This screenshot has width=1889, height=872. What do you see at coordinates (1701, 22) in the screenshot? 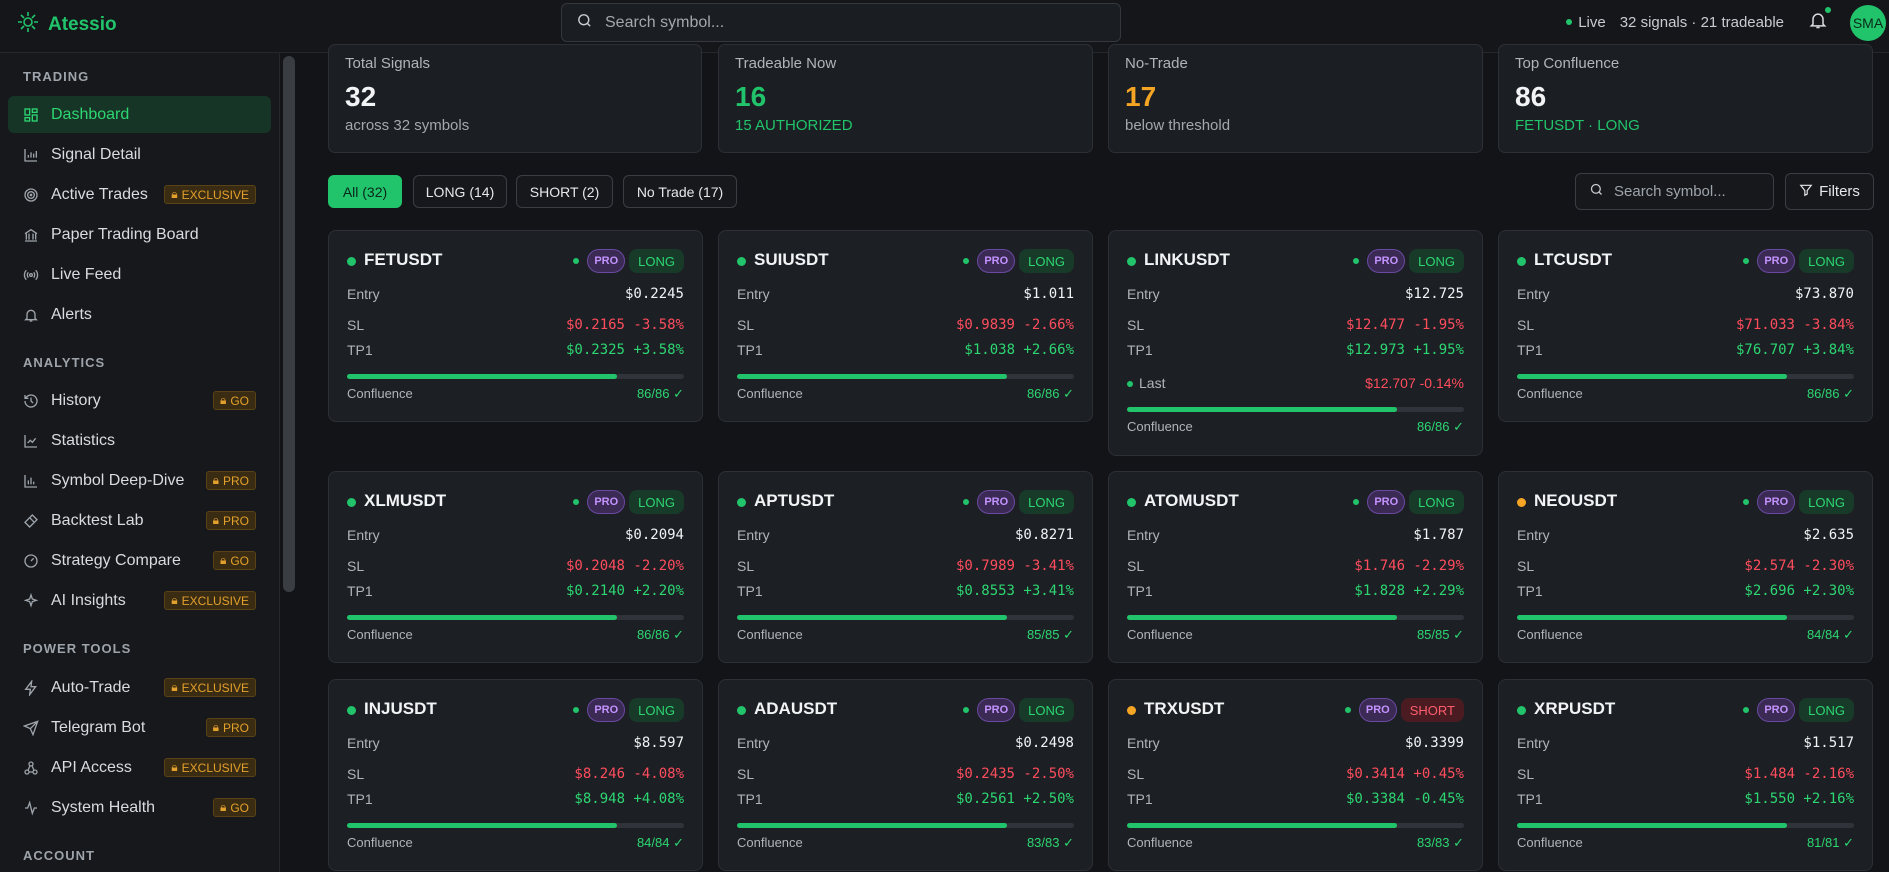
I see `signals-summary: 32 signals · 21 tradeable` at bounding box center [1701, 22].